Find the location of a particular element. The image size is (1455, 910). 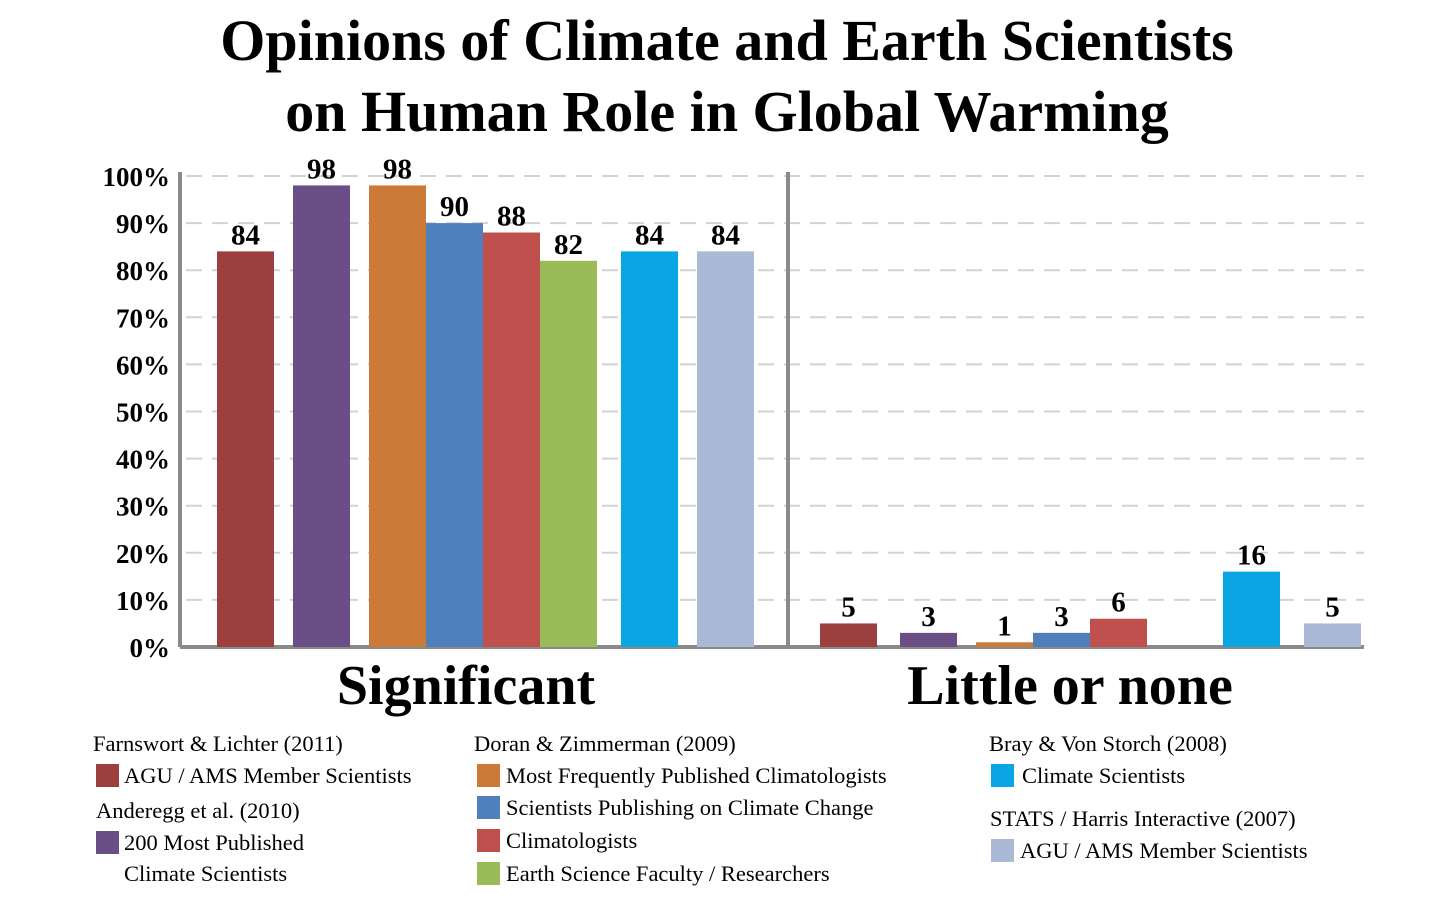

legend-source-4: Bray & Von Storch (2008) is located at coordinates (1108, 743).